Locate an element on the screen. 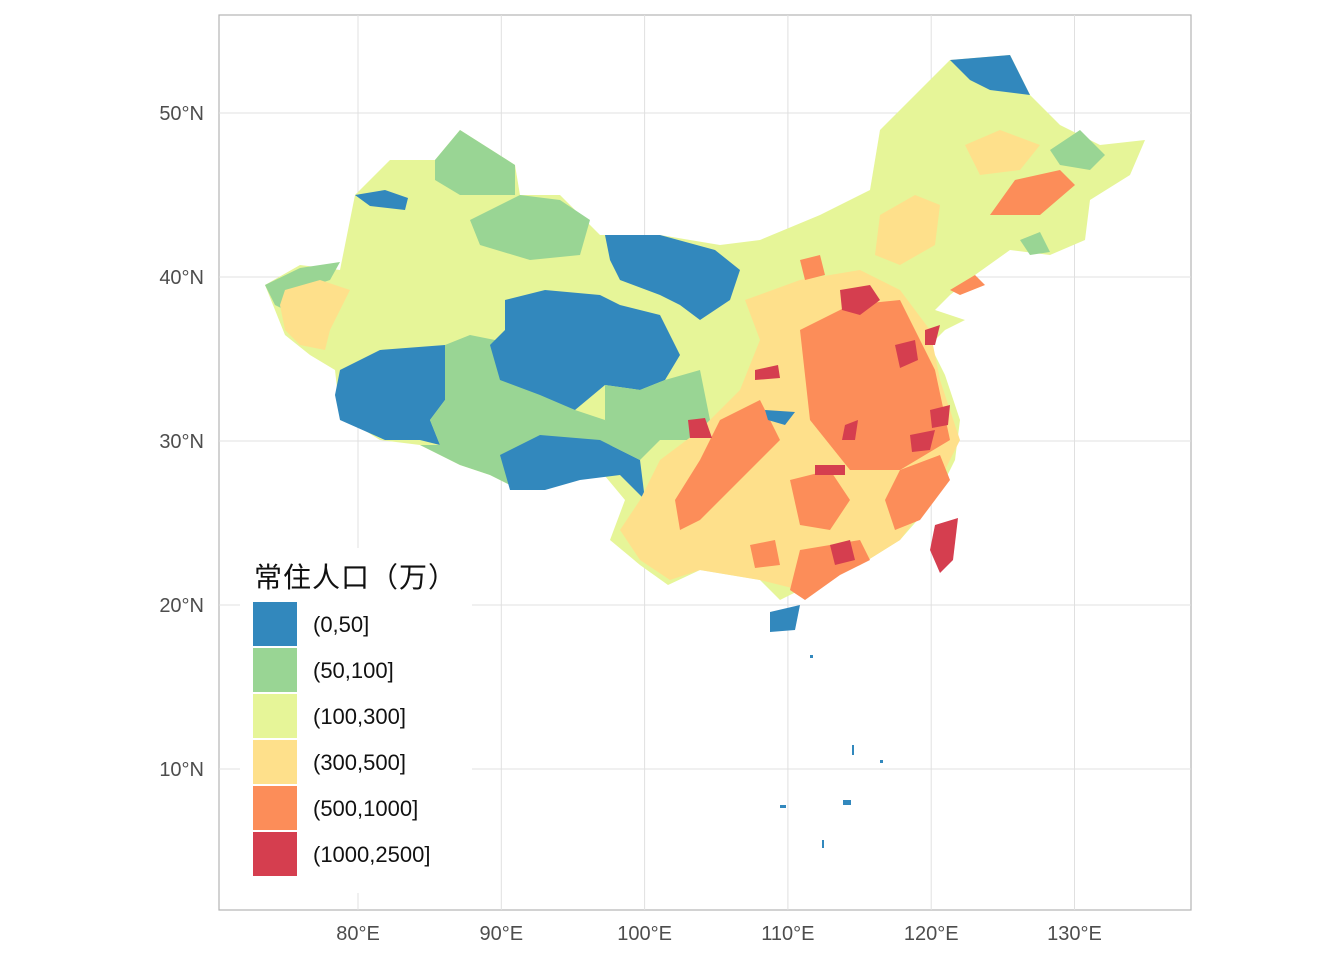 This screenshot has height=960, width=1344. y-tick-label: 20°N is located at coordinates (181, 606).